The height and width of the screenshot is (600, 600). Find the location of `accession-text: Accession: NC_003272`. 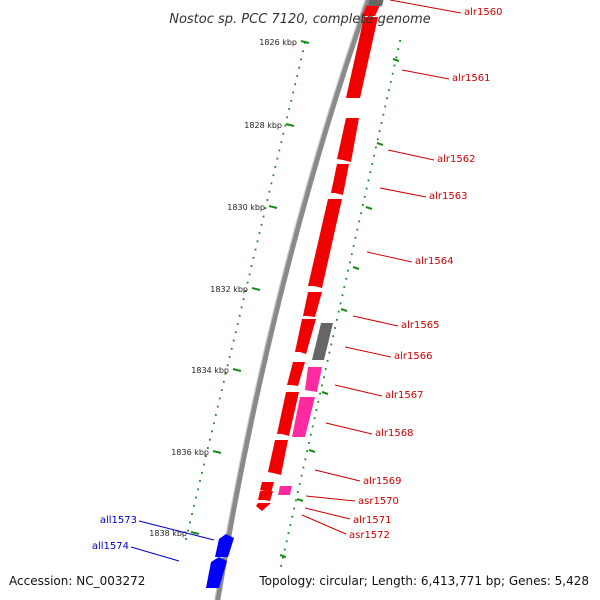

accession-text: Accession: NC_003272 is located at coordinates (77, 581).